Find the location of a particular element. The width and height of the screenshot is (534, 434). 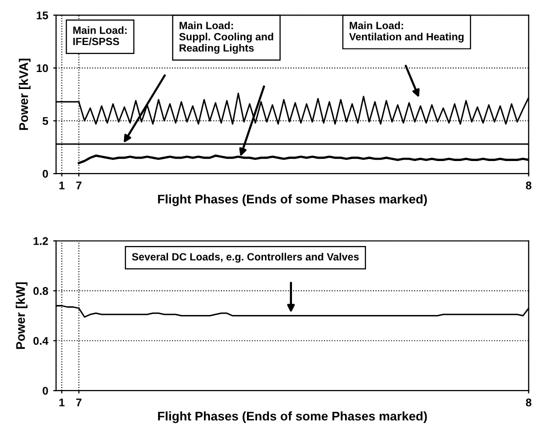

y-tick-label: 0.4 is located at coordinates (40, 340).